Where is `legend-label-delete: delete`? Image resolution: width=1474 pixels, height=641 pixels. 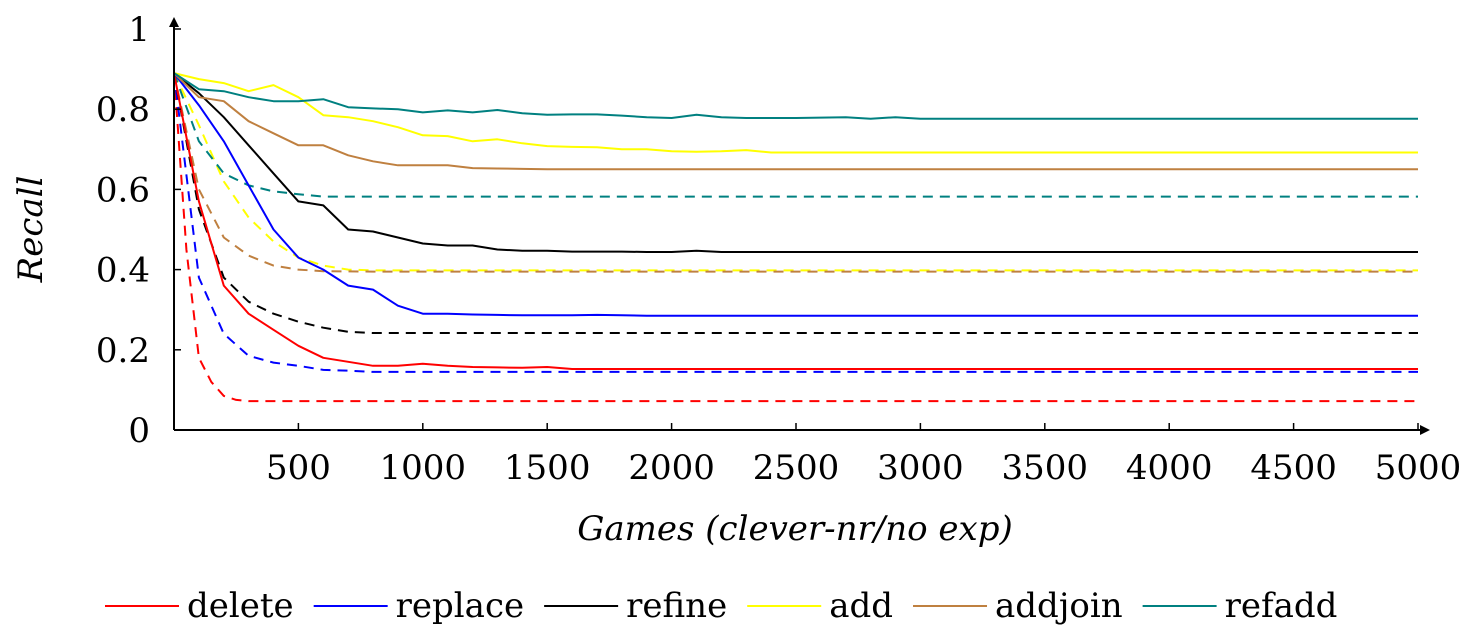 legend-label-delete: delete is located at coordinates (240, 606).